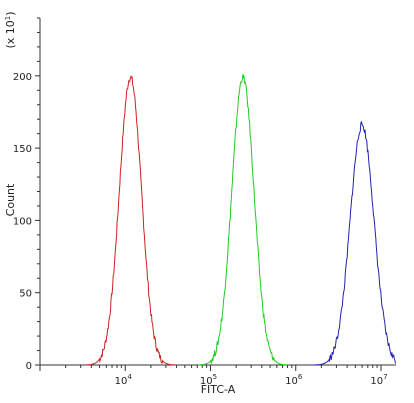 This screenshot has width=414, height=403. Describe the element at coordinates (215, 377) in the screenshot. I see `x-tick-exponent: 5` at that location.